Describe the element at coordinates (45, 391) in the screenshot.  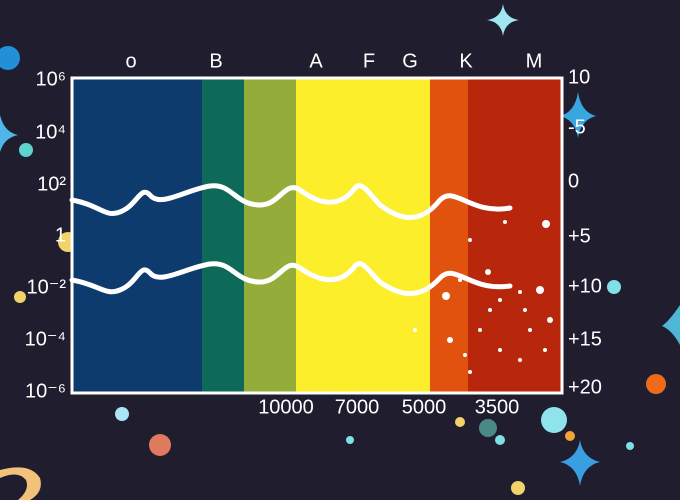
I see `luminosity-label: 10⁻⁶` at that location.